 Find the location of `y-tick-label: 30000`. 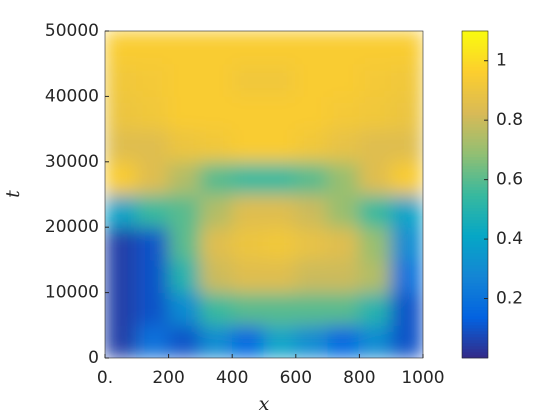

y-tick-label: 30000 is located at coordinates (72, 162).